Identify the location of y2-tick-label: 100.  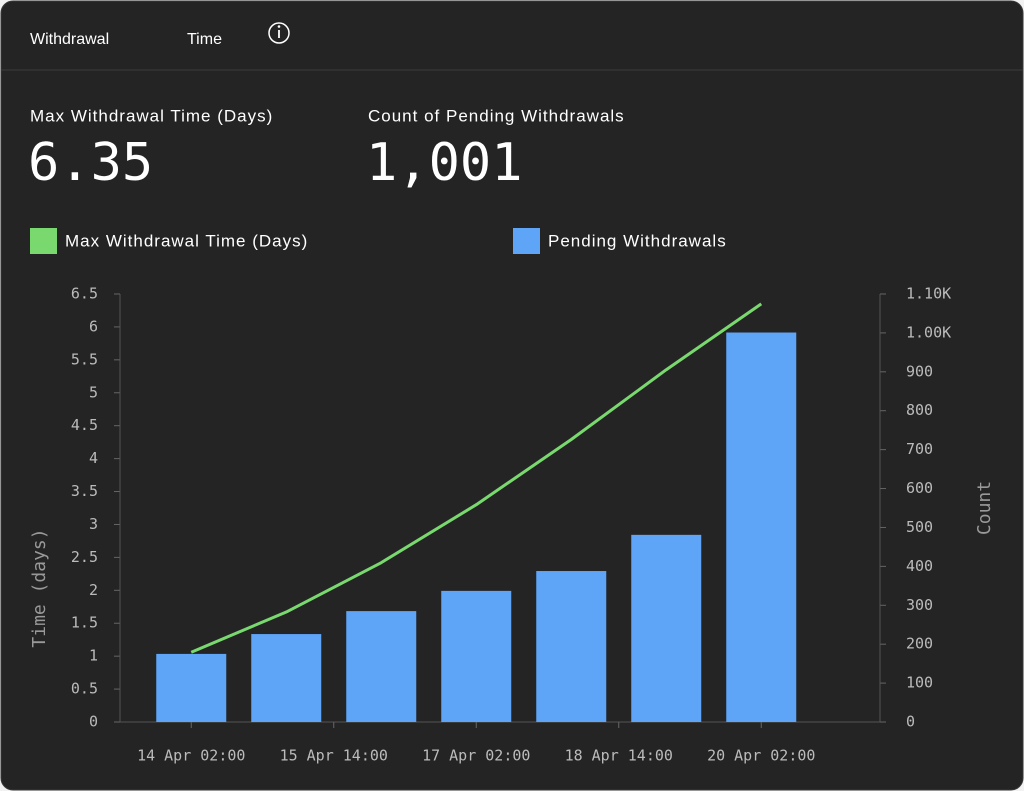
(919, 683).